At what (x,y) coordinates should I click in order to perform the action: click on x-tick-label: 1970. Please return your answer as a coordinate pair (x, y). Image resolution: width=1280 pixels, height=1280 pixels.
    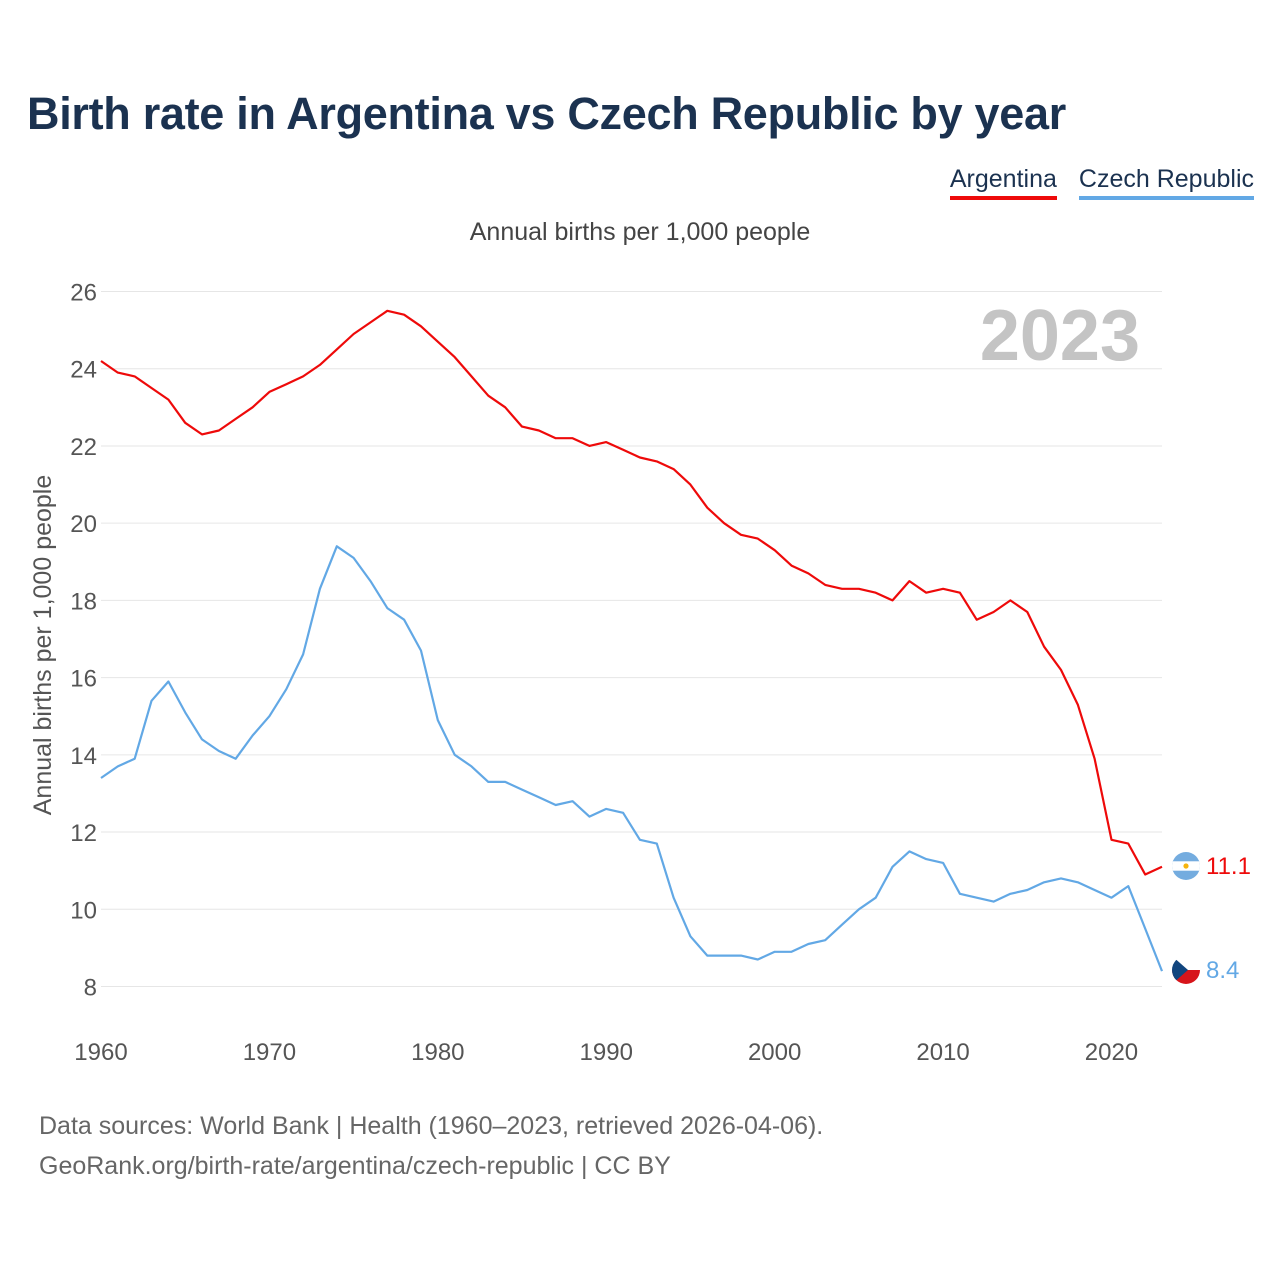
    Looking at the image, I should click on (269, 1052).